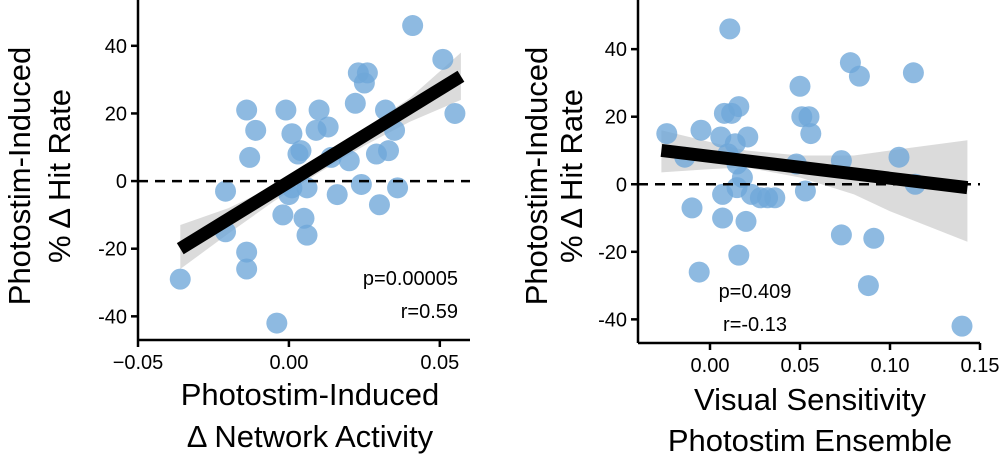 This screenshot has width=1000, height=458. What do you see at coordinates (710, 366) in the screenshot?
I see `c1-x-tick-label-0: 0.00` at bounding box center [710, 366].